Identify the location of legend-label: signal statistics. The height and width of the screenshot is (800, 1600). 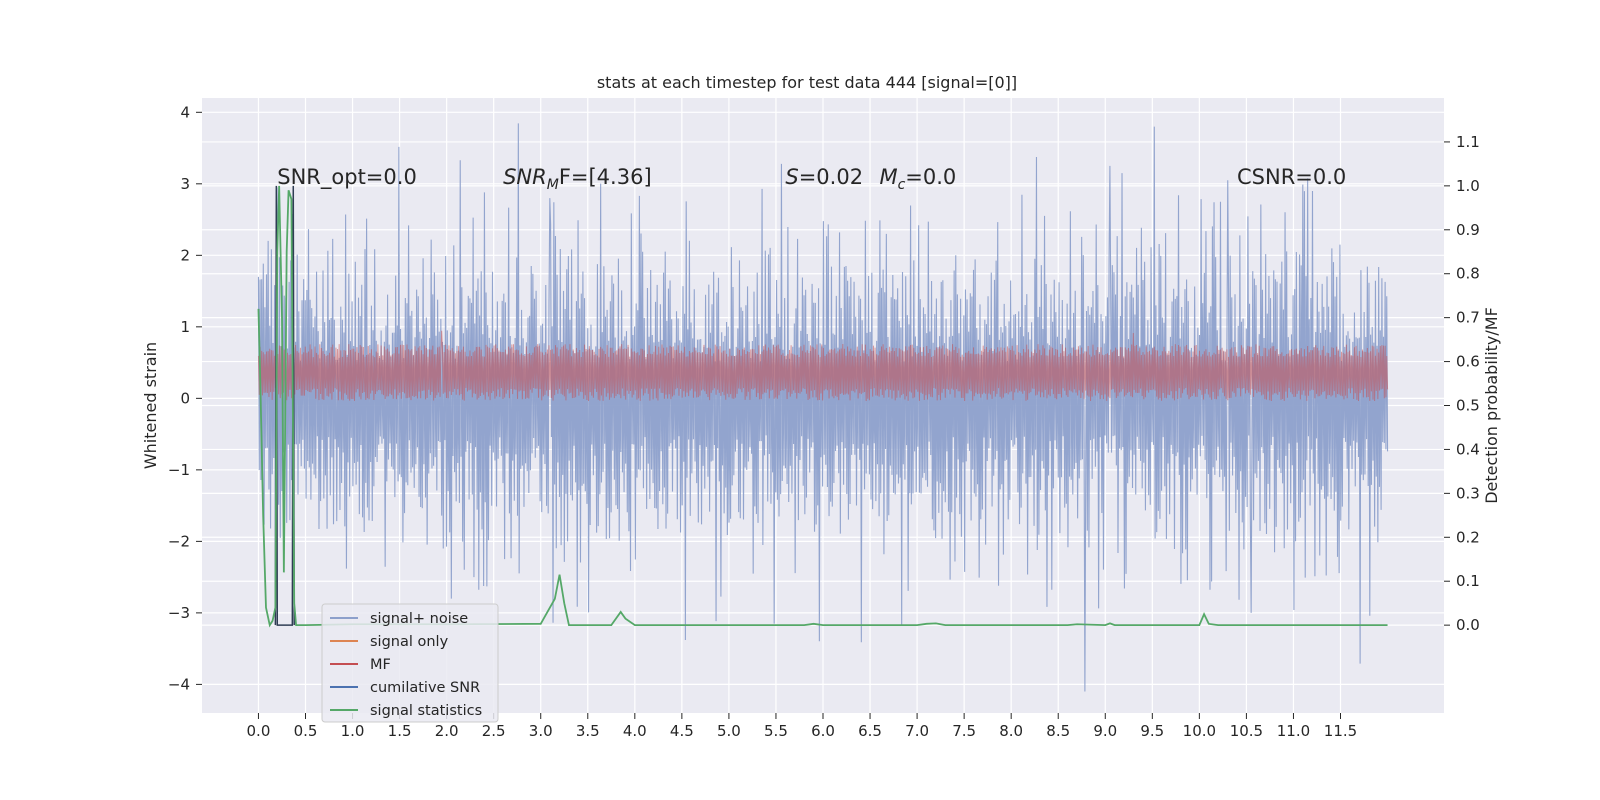
(426, 711).